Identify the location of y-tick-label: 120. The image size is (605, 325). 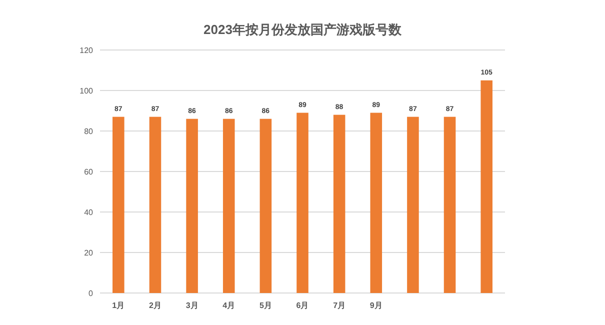
(87, 50).